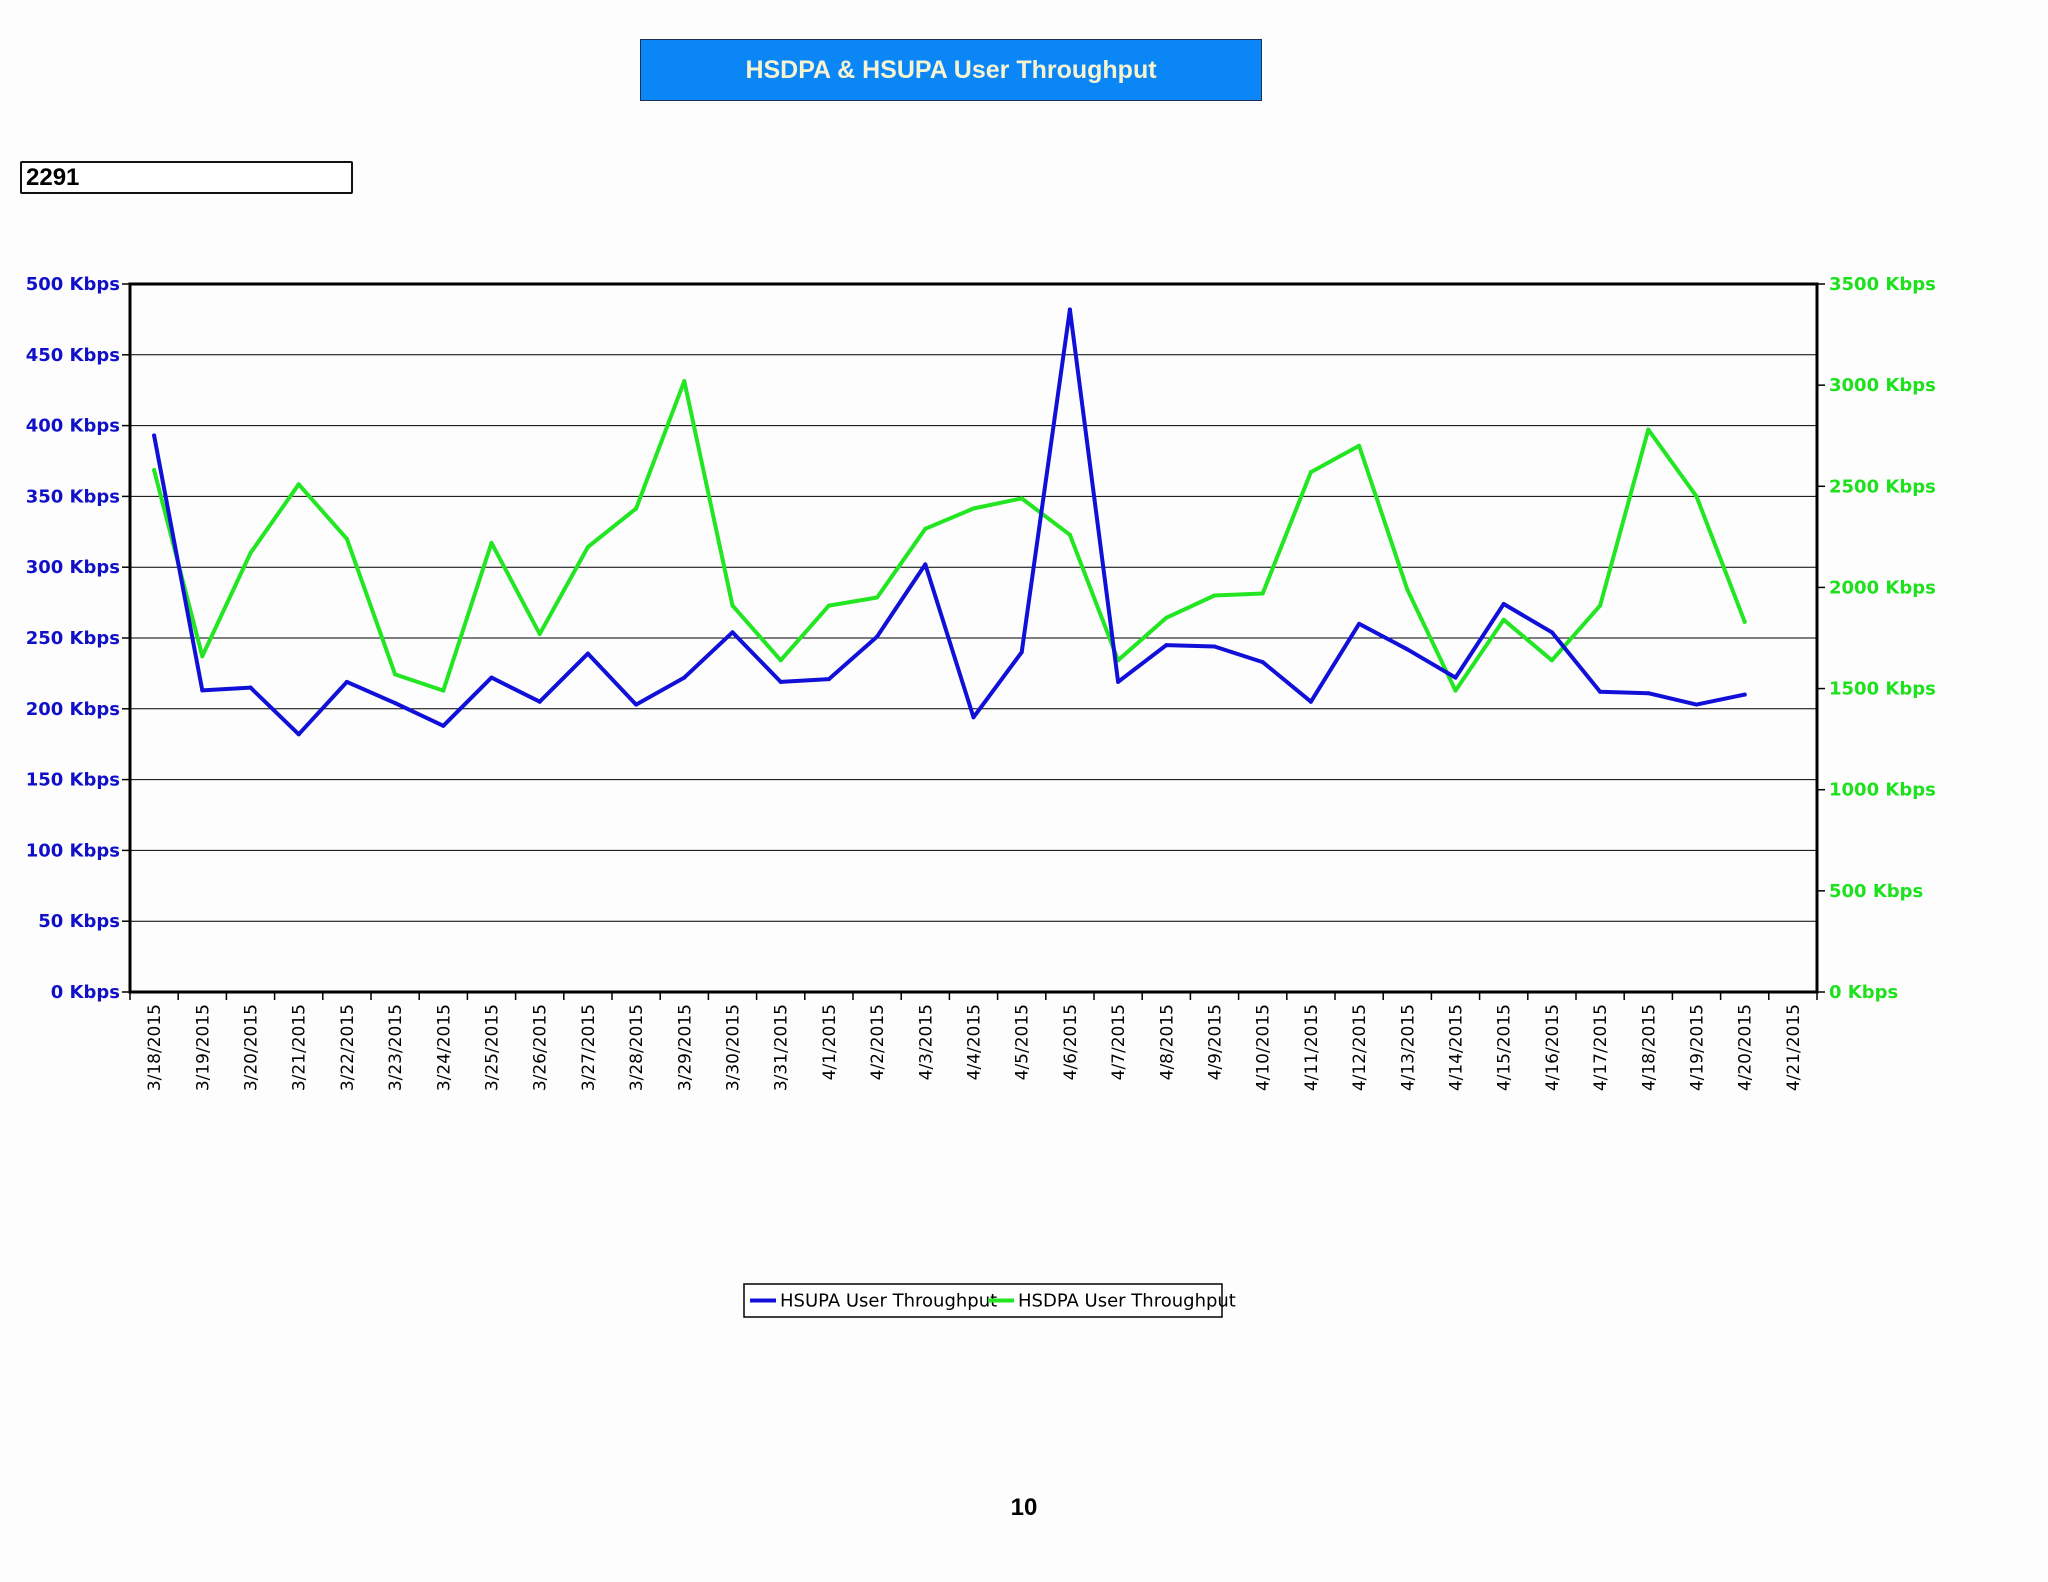  I want to click on x-tick-label: 4/19/2015, so click(1698, 1047).